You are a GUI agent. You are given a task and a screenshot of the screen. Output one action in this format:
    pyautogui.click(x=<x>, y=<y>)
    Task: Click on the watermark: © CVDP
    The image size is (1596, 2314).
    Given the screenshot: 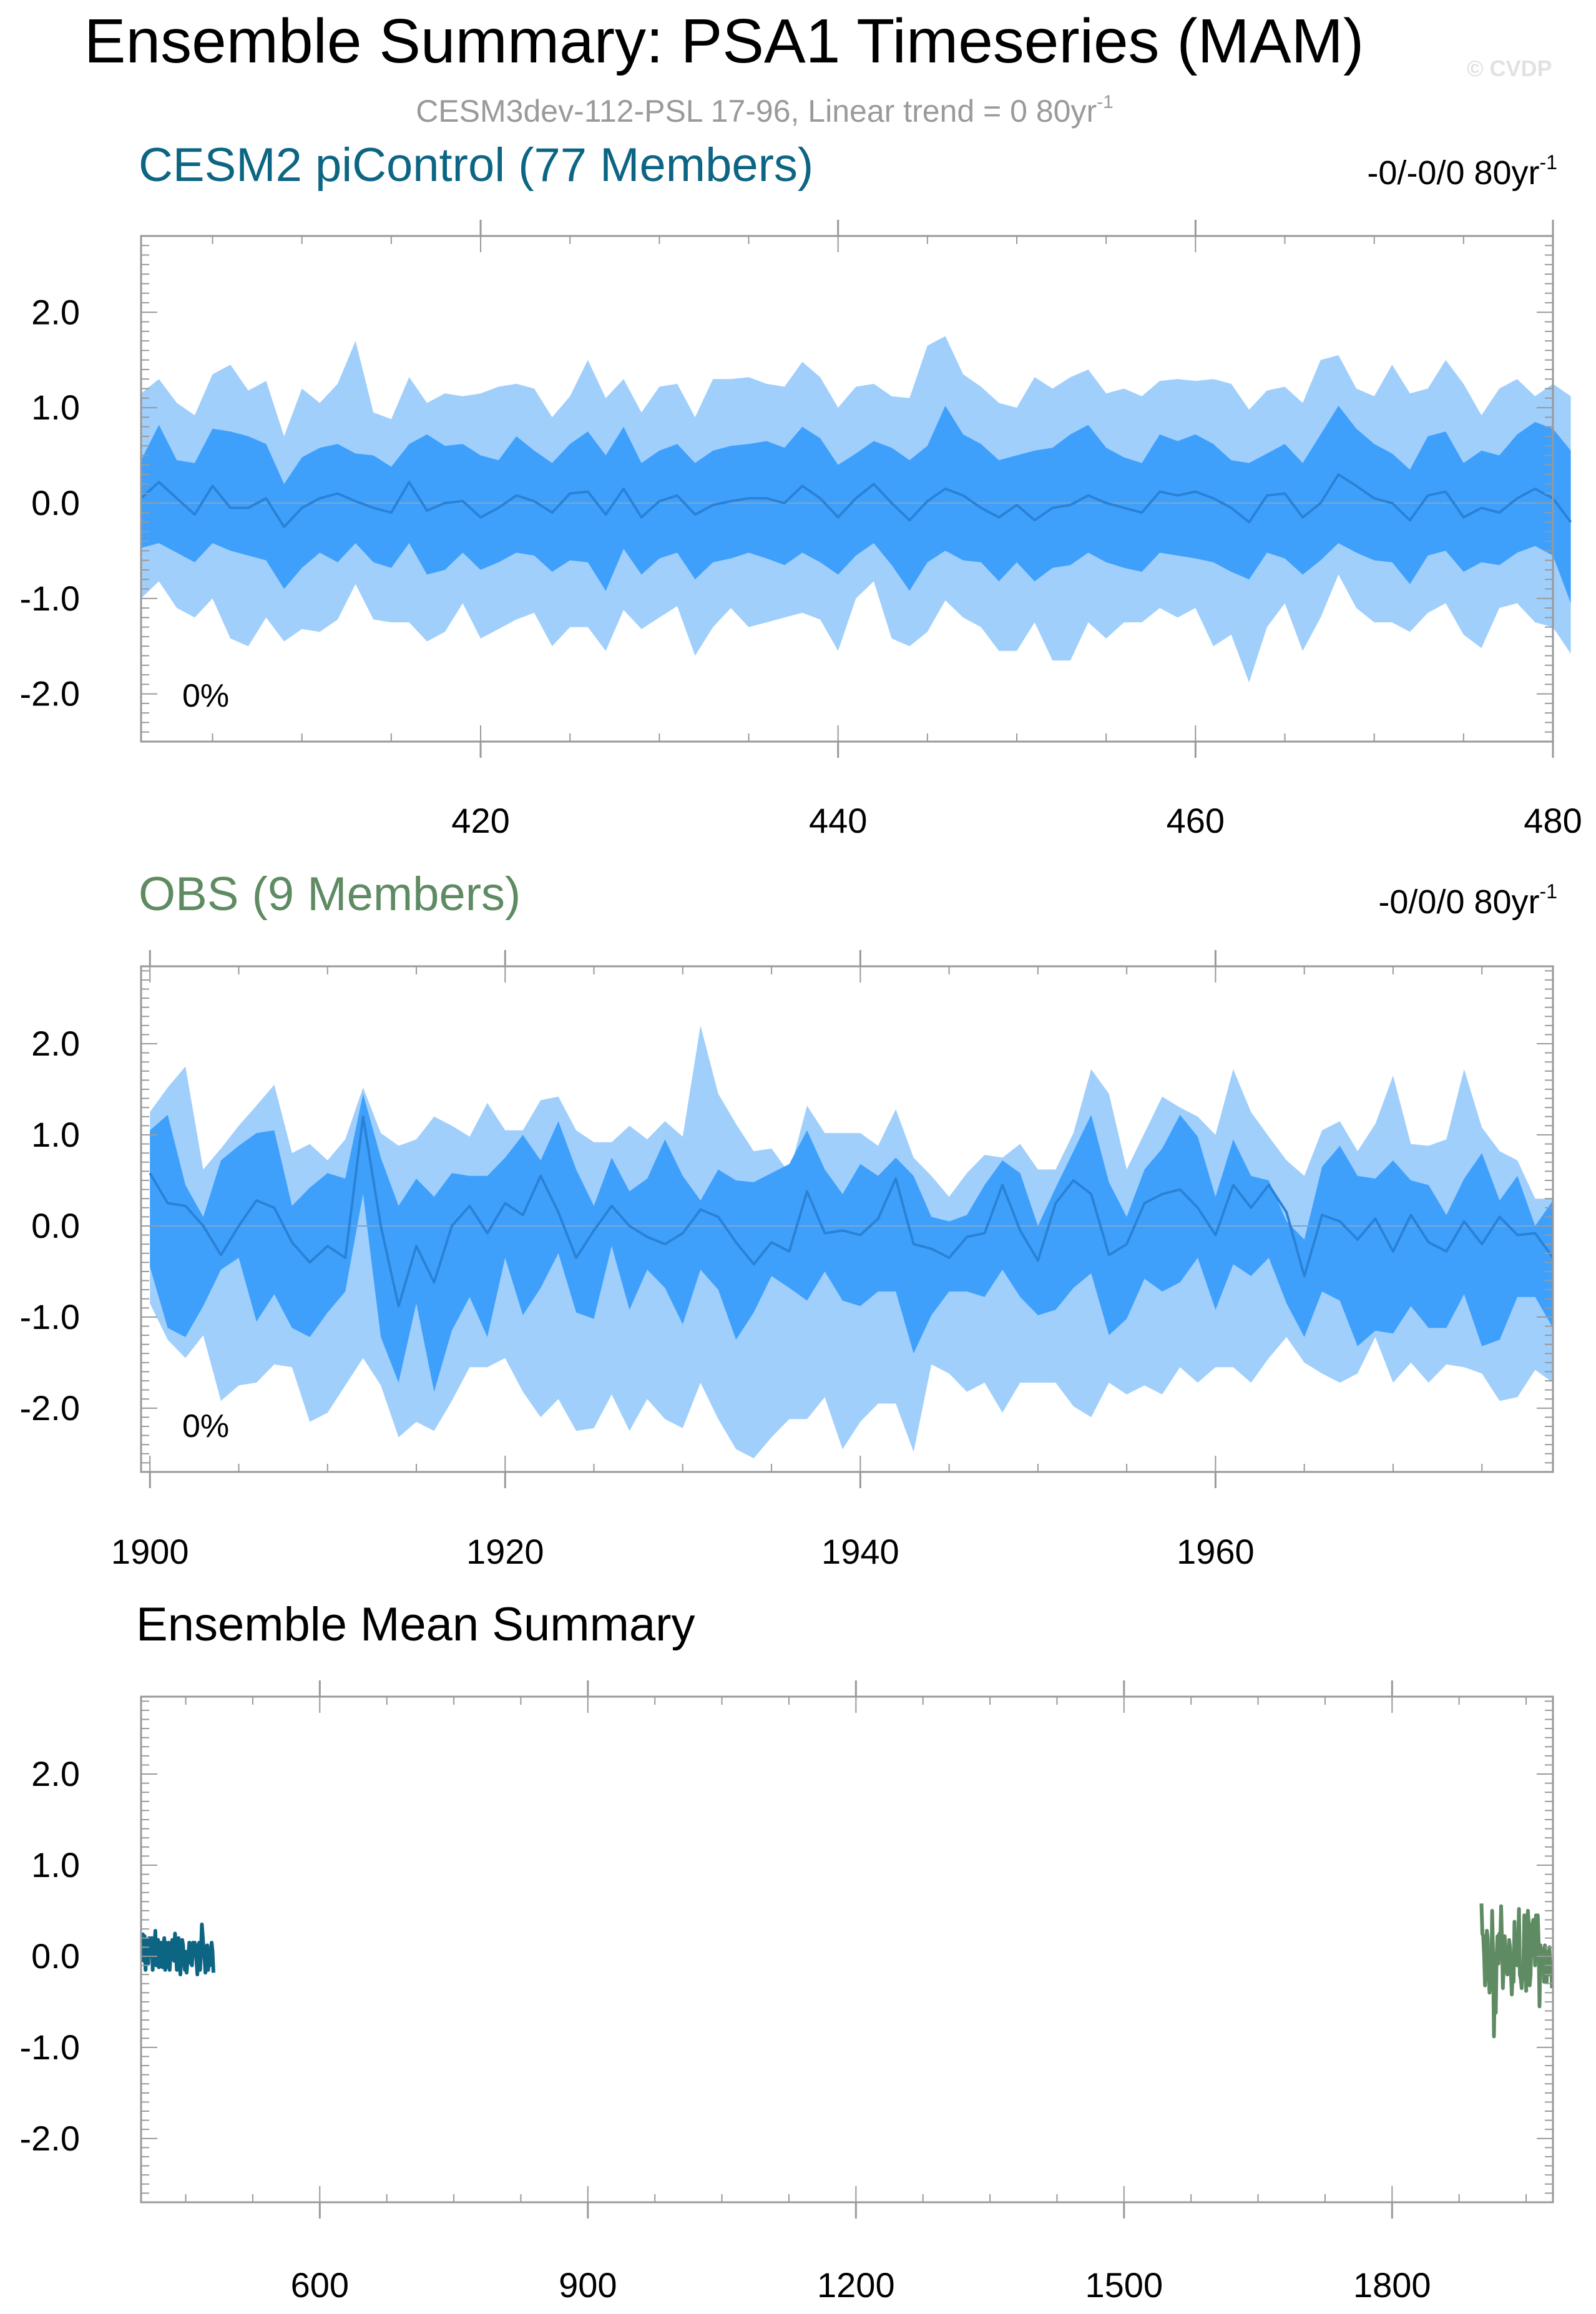 What is the action you would take?
    pyautogui.click(x=1509, y=68)
    